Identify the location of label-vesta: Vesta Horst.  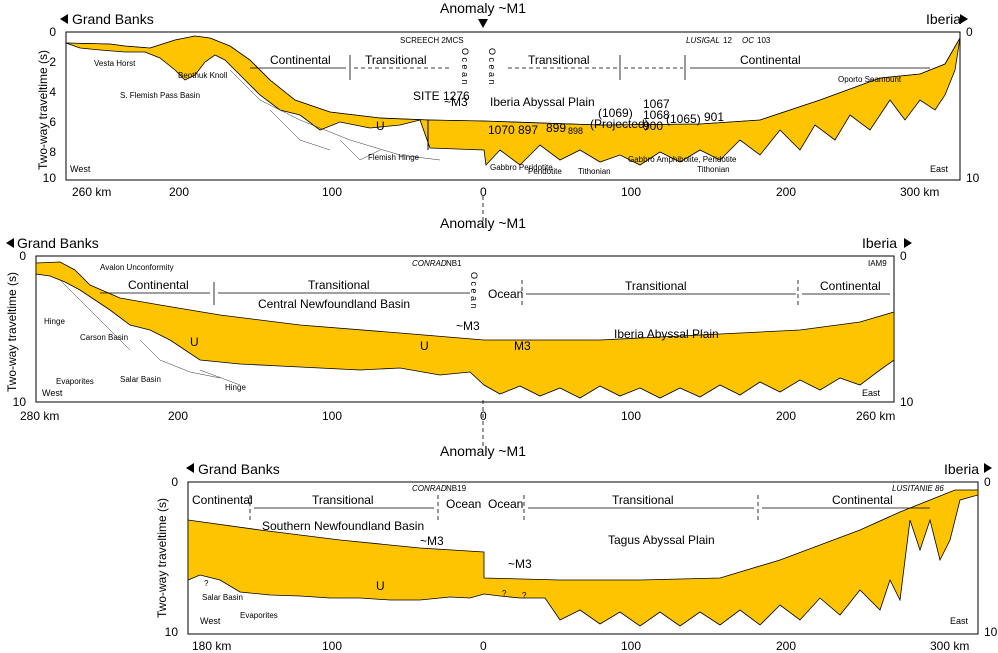
(115, 63).